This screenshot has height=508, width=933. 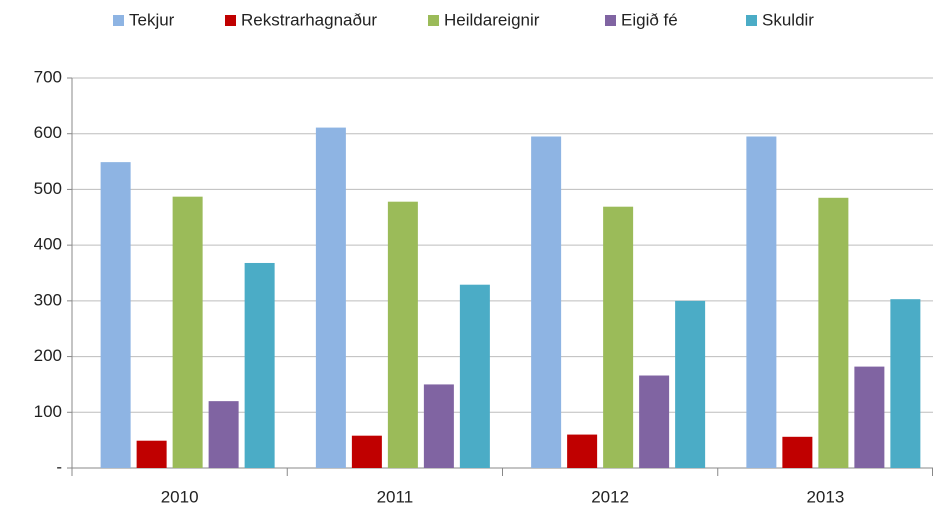 What do you see at coordinates (48, 299) in the screenshot?
I see `y-tick-label: 300` at bounding box center [48, 299].